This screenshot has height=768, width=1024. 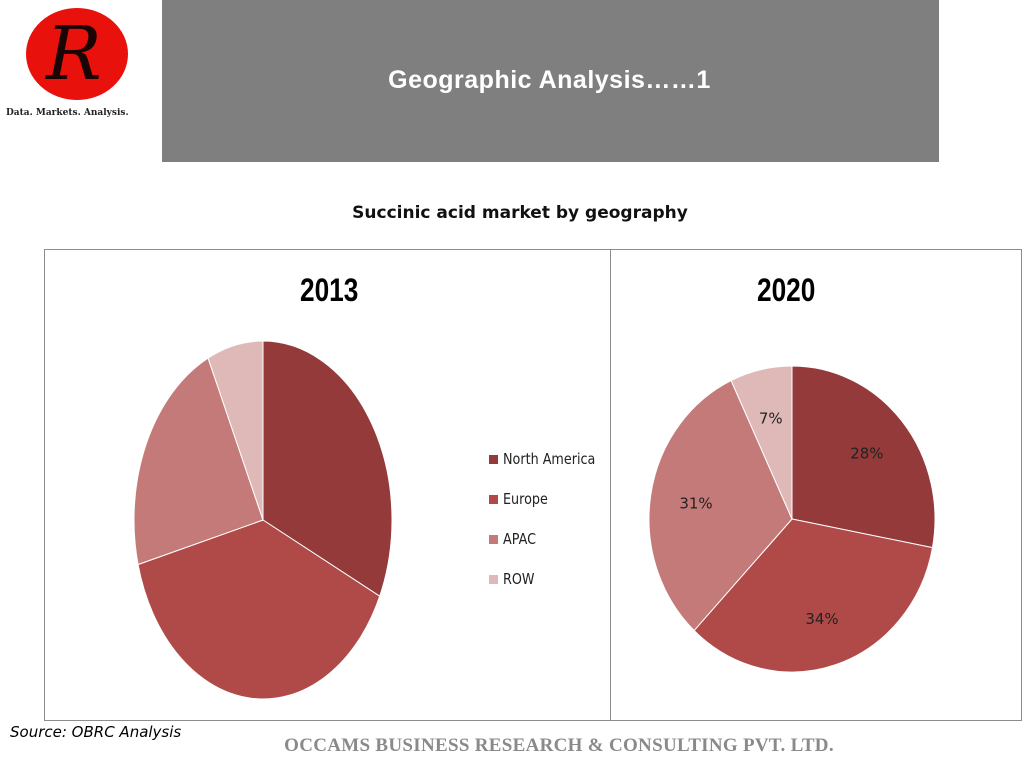 What do you see at coordinates (198, 461) in the screenshot?
I see `pie-2013-slice-apac` at bounding box center [198, 461].